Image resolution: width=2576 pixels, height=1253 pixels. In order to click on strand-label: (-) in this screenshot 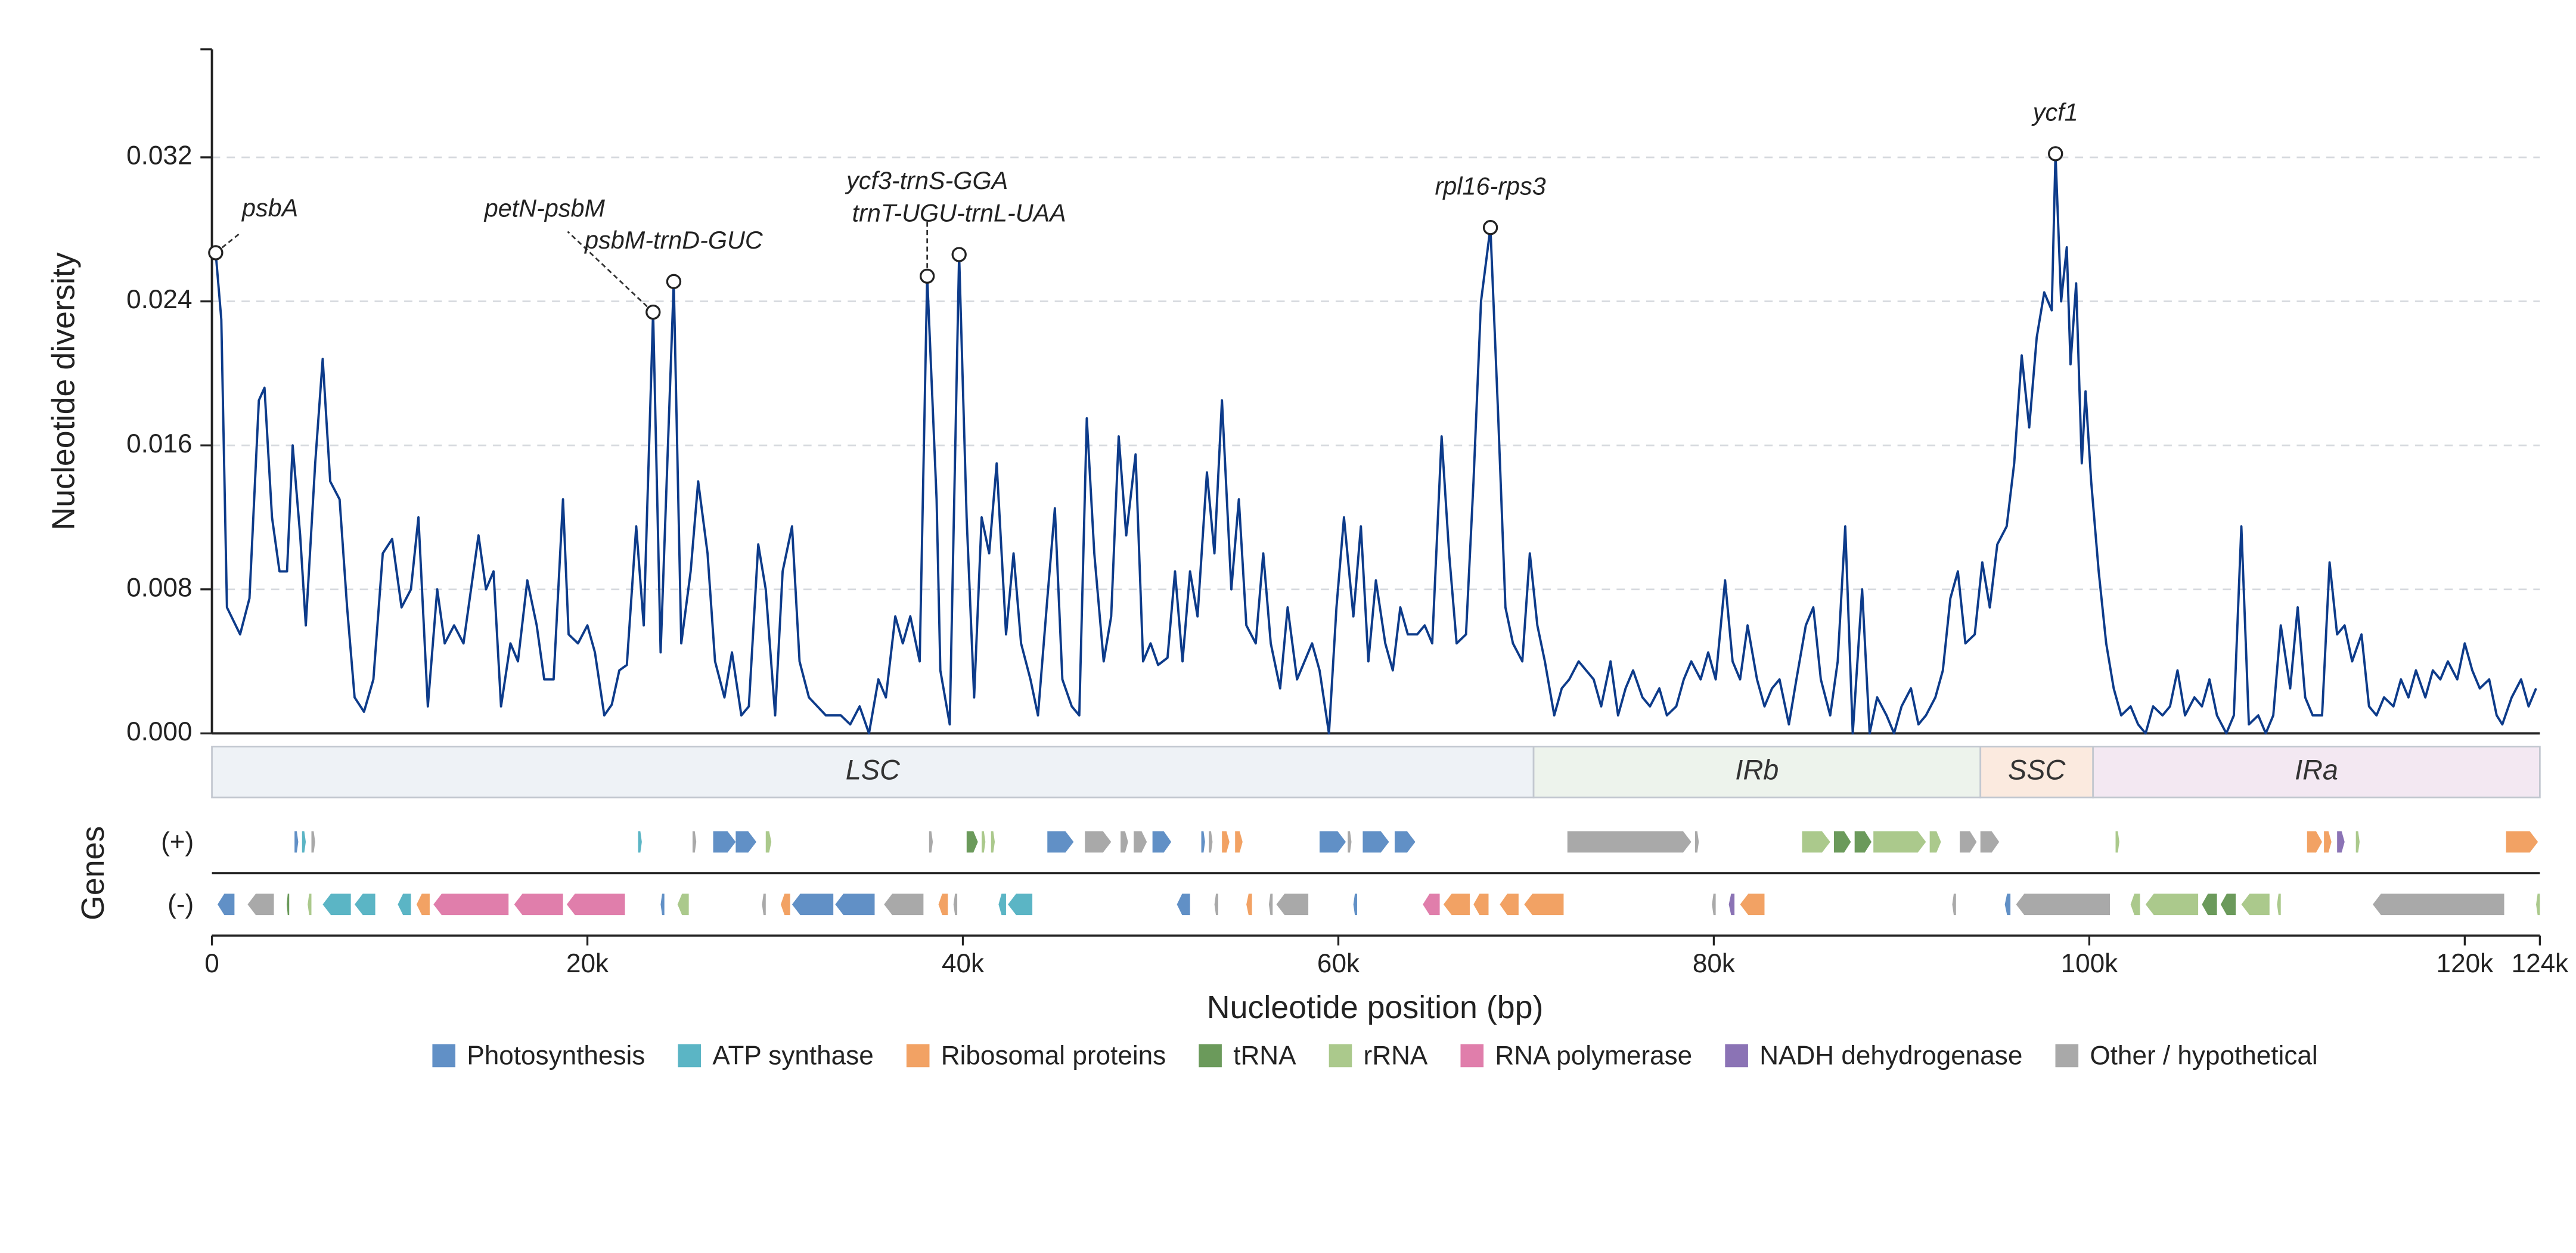, I will do `click(181, 904)`.